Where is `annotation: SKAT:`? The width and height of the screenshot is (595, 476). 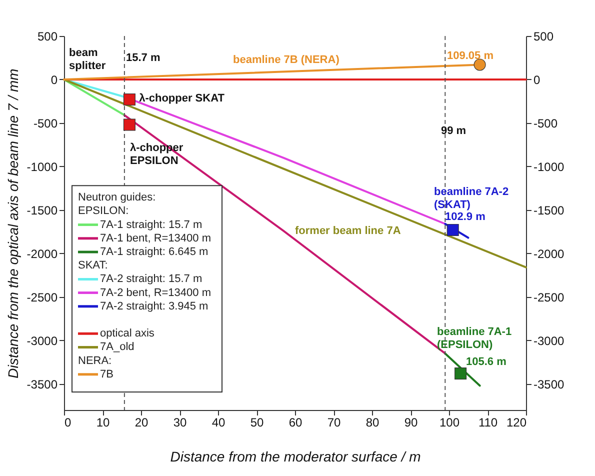
annotation: SKAT: is located at coordinates (93, 266).